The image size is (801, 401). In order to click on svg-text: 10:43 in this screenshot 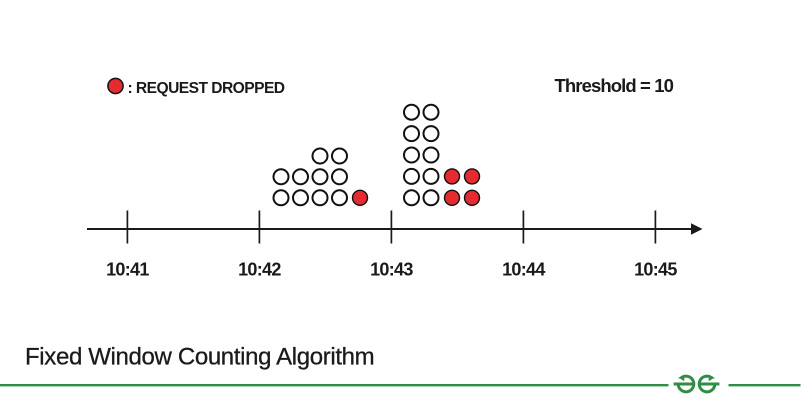, I will do `click(391, 270)`.